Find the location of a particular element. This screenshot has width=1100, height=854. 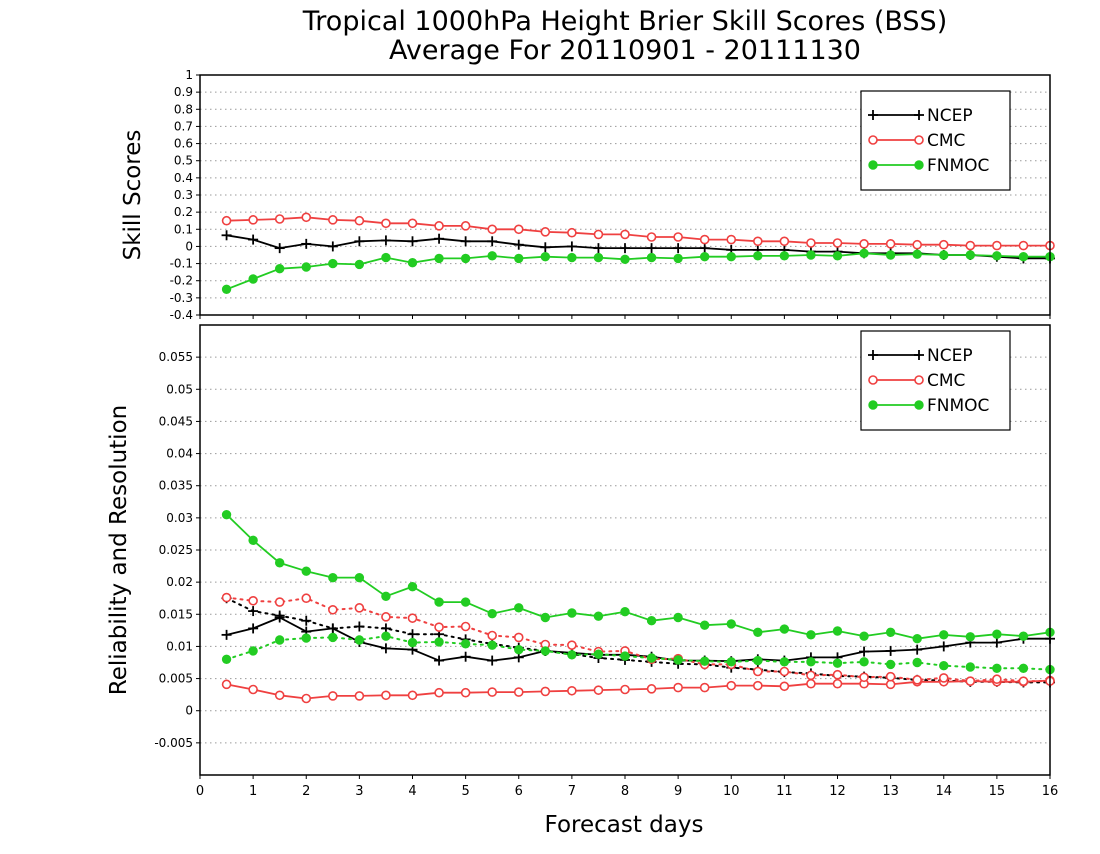

panel-1-ytick-label-9: 0.5 is located at coordinates (183, 161).